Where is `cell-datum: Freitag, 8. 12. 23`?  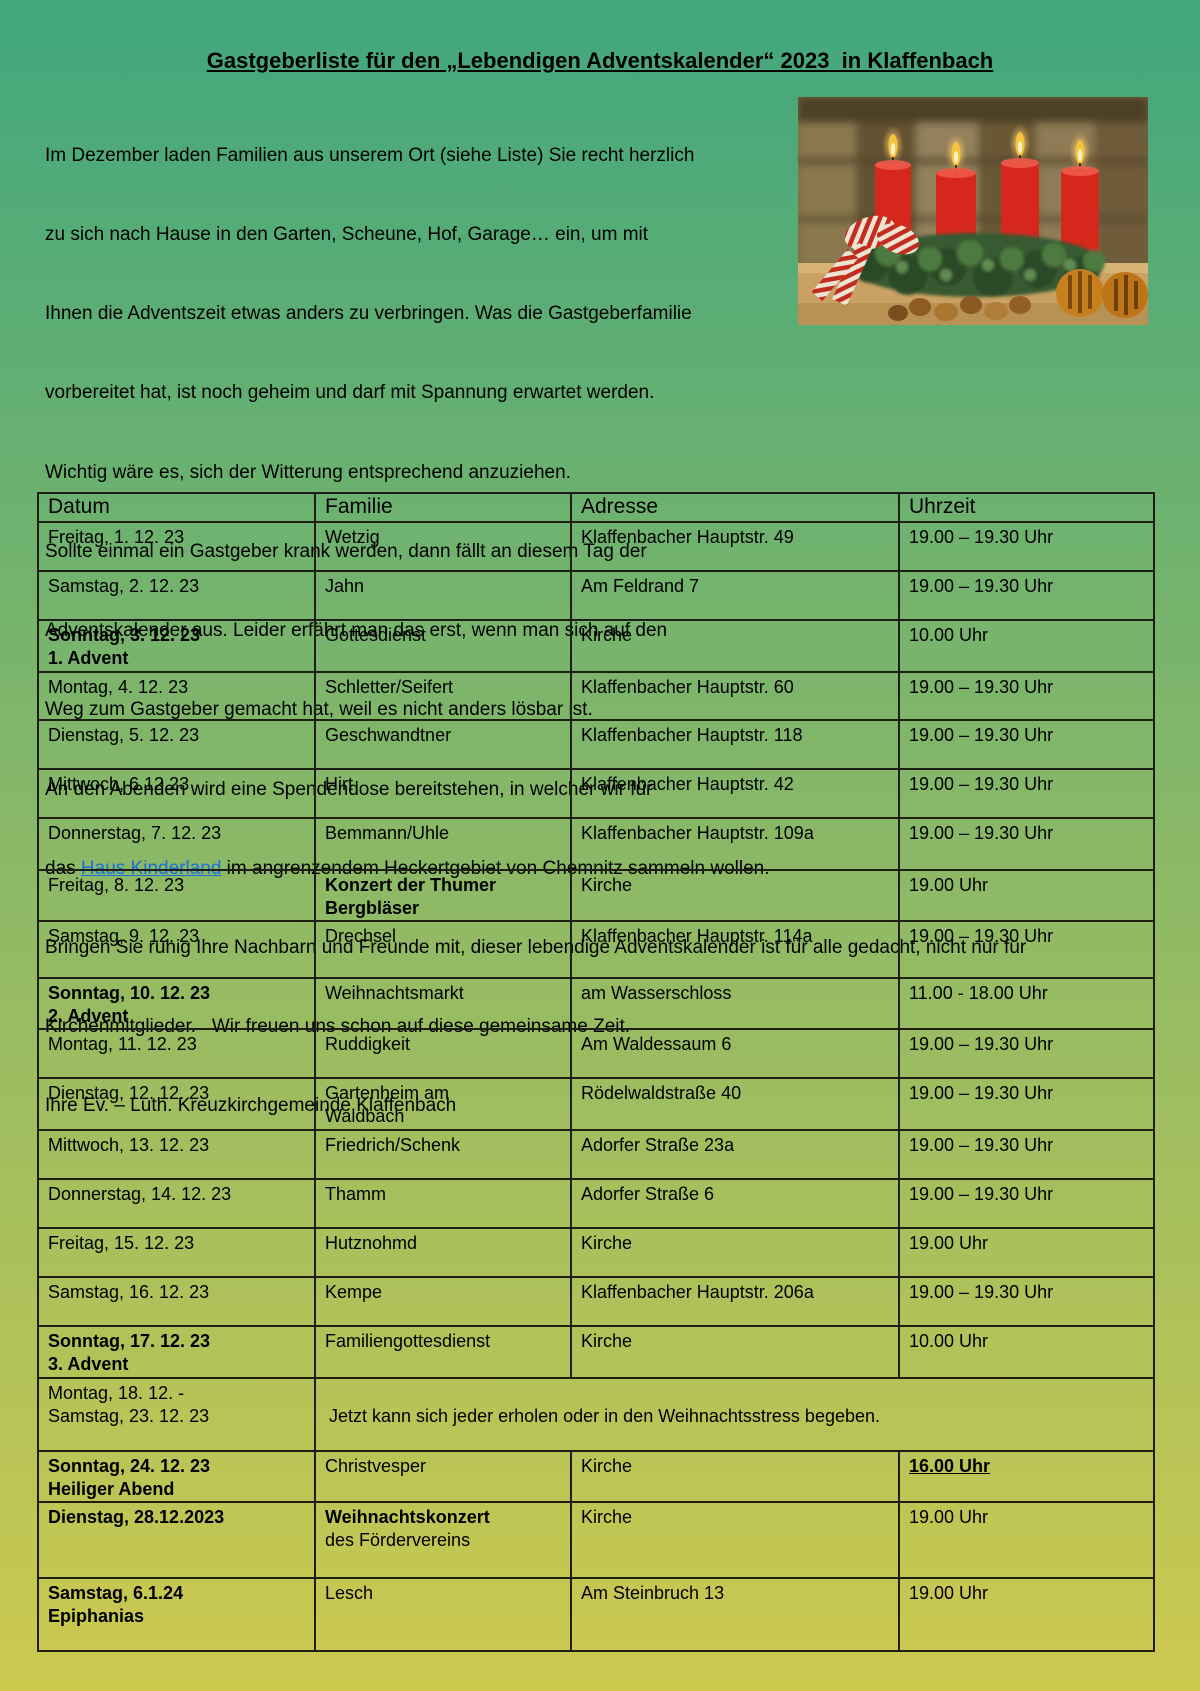
cell-datum: Freitag, 8. 12. 23 is located at coordinates (176, 895).